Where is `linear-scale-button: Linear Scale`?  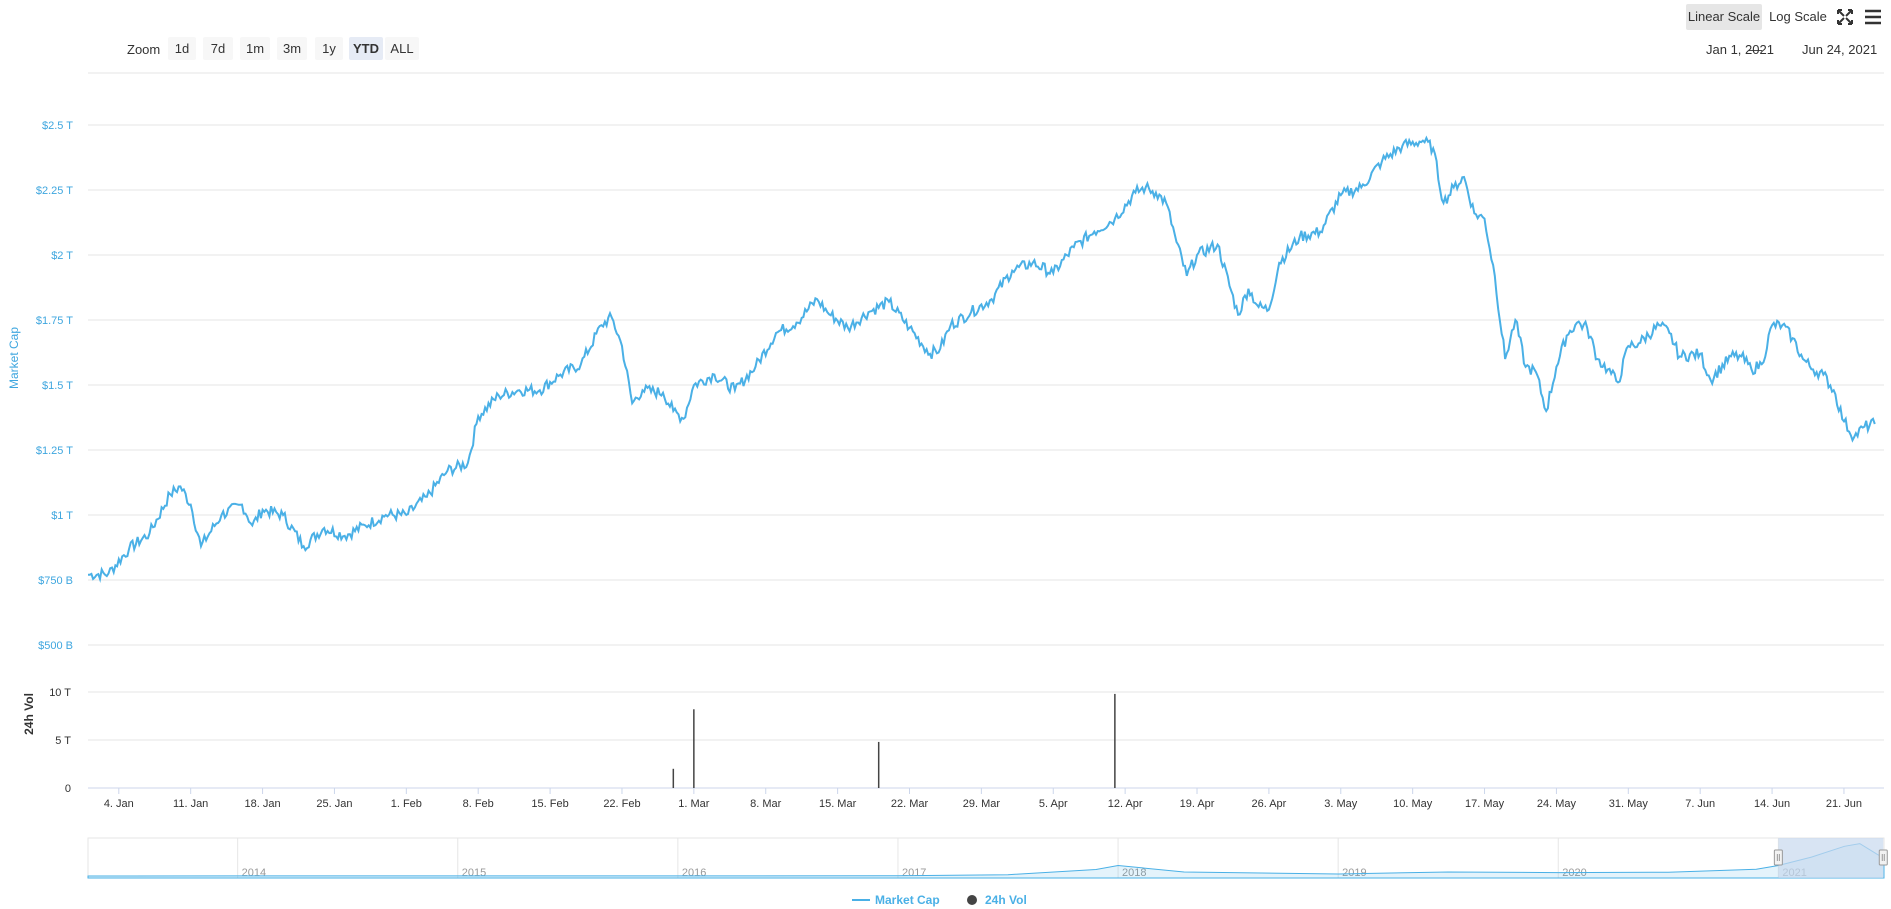
linear-scale-button: Linear Scale is located at coordinates (1724, 17).